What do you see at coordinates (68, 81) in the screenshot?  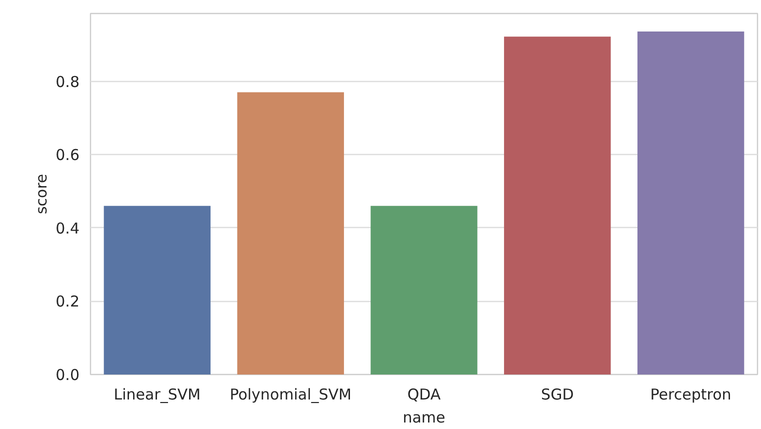 I see `y-tick-label: 0.8` at bounding box center [68, 81].